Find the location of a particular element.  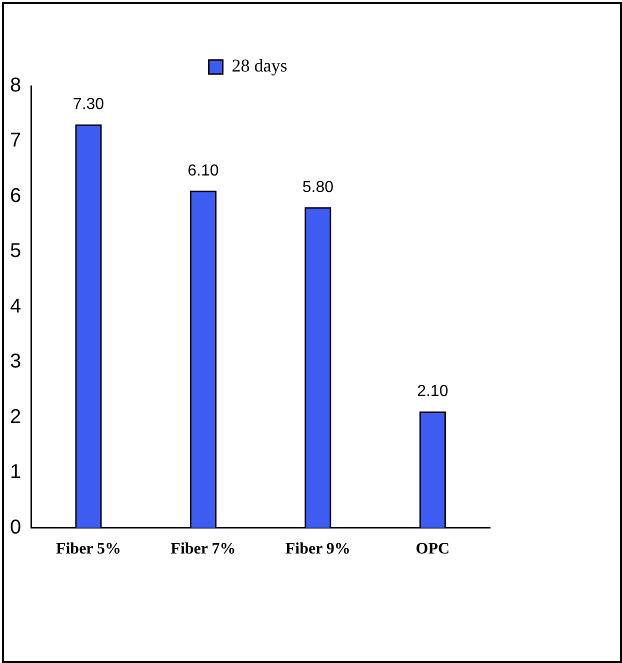

y-tick-label: 6 is located at coordinates (16, 195).